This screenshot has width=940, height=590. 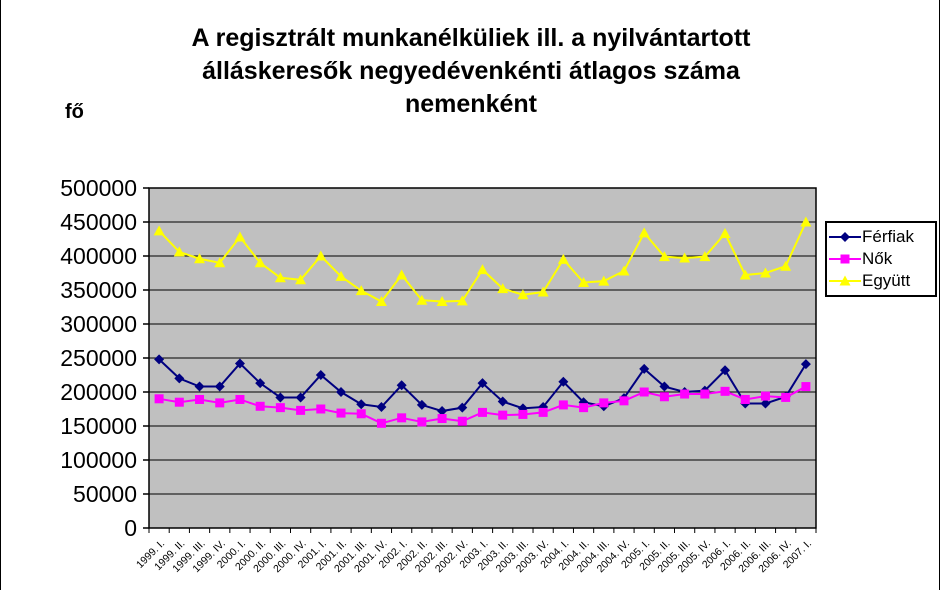 I want to click on y-axis-unit-label: fő, so click(x=74, y=112).